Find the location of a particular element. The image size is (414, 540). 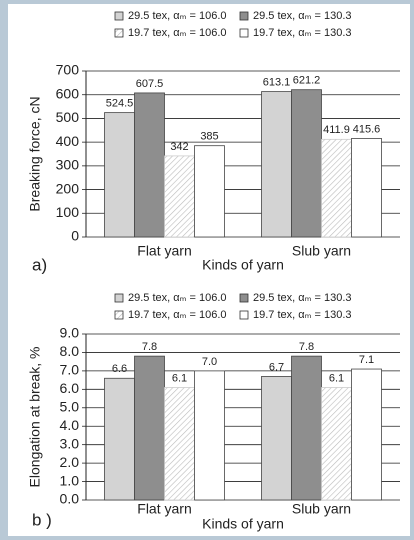

data-label: 607.5 is located at coordinates (150, 84).